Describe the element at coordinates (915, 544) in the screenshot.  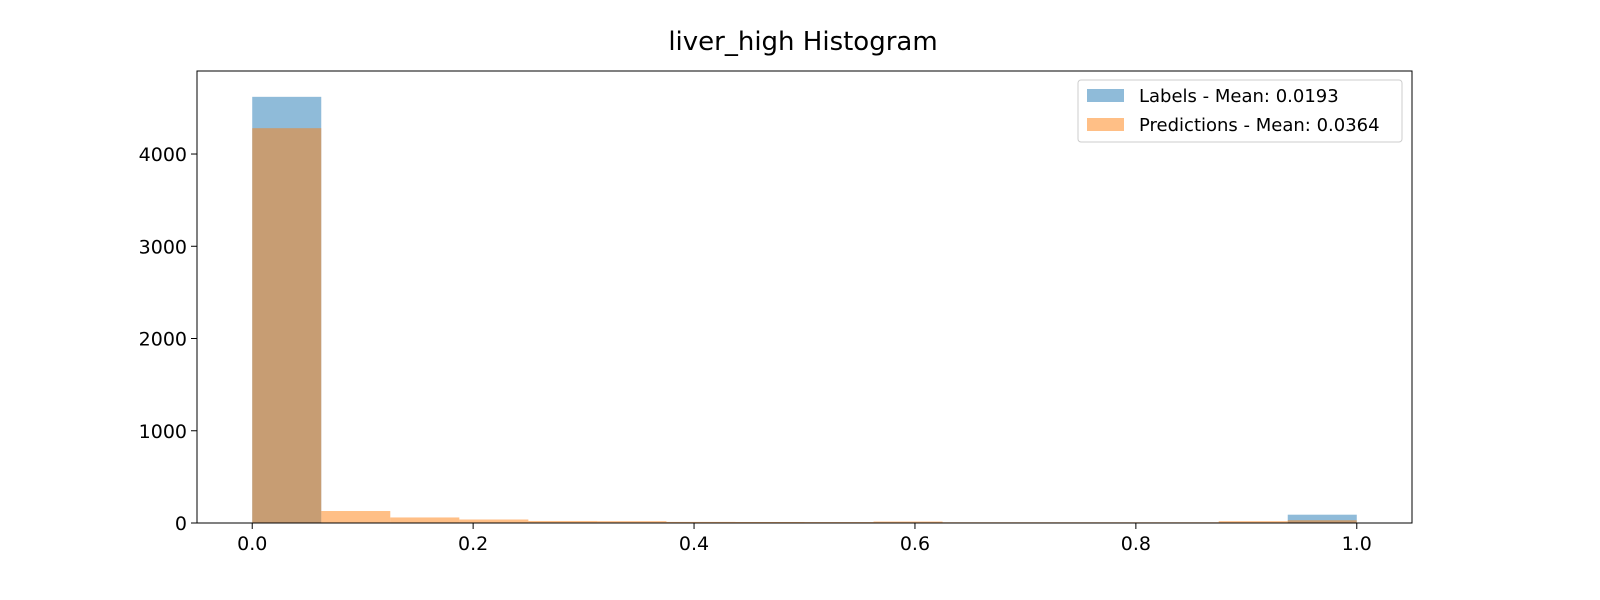
I see `x-tick-label-3: 0.6` at that location.